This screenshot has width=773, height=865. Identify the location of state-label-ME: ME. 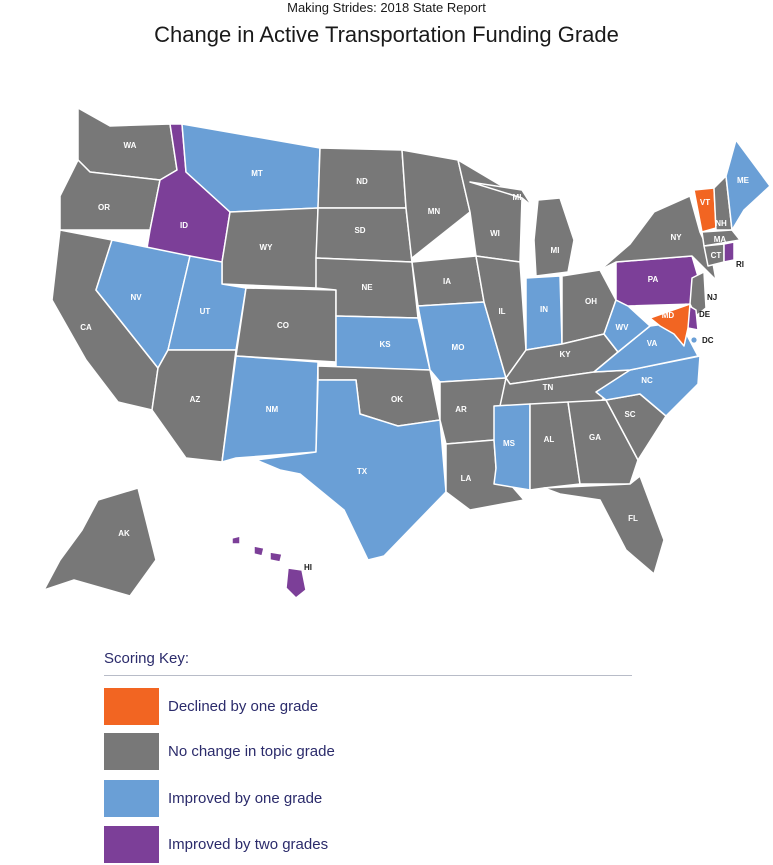
(743, 180).